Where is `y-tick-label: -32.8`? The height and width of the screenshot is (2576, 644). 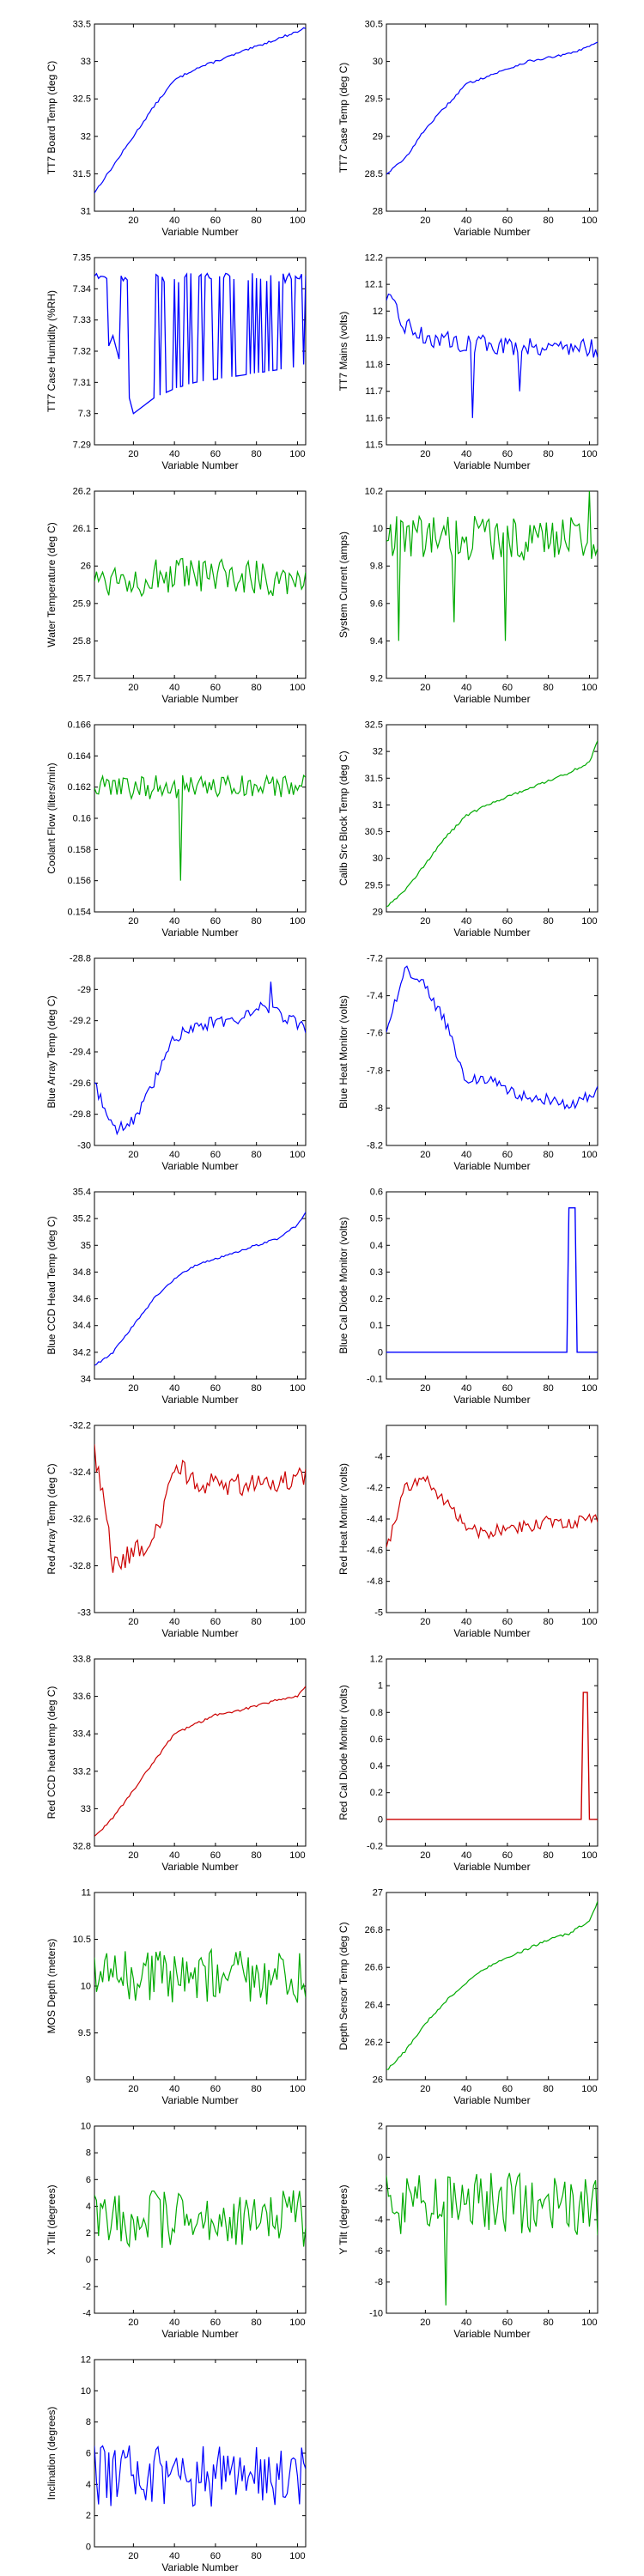 y-tick-label: -32.8 is located at coordinates (80, 1566).